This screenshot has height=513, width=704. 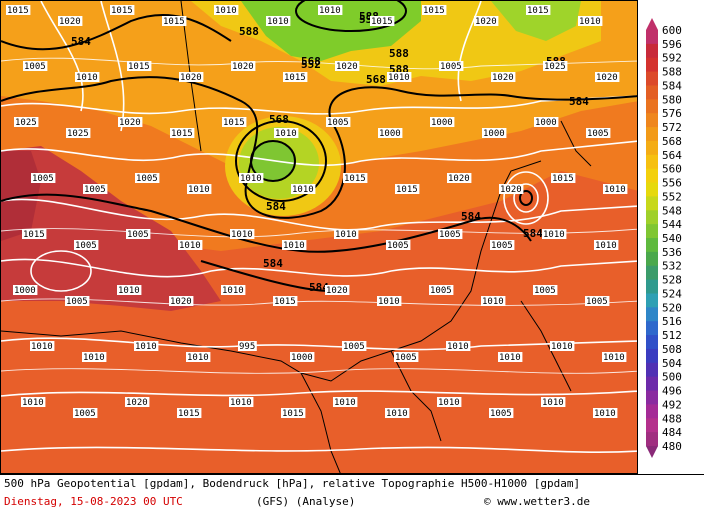 What do you see at coordinates (111, 228) in the screenshot?
I see `heat-low-west` at bounding box center [111, 228].